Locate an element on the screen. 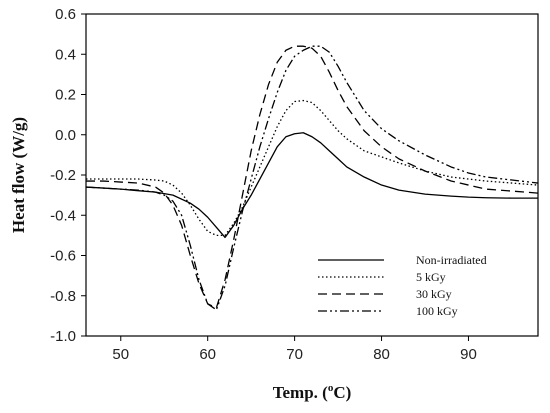  y-tick-label: -1.0 is located at coordinates (63, 336).